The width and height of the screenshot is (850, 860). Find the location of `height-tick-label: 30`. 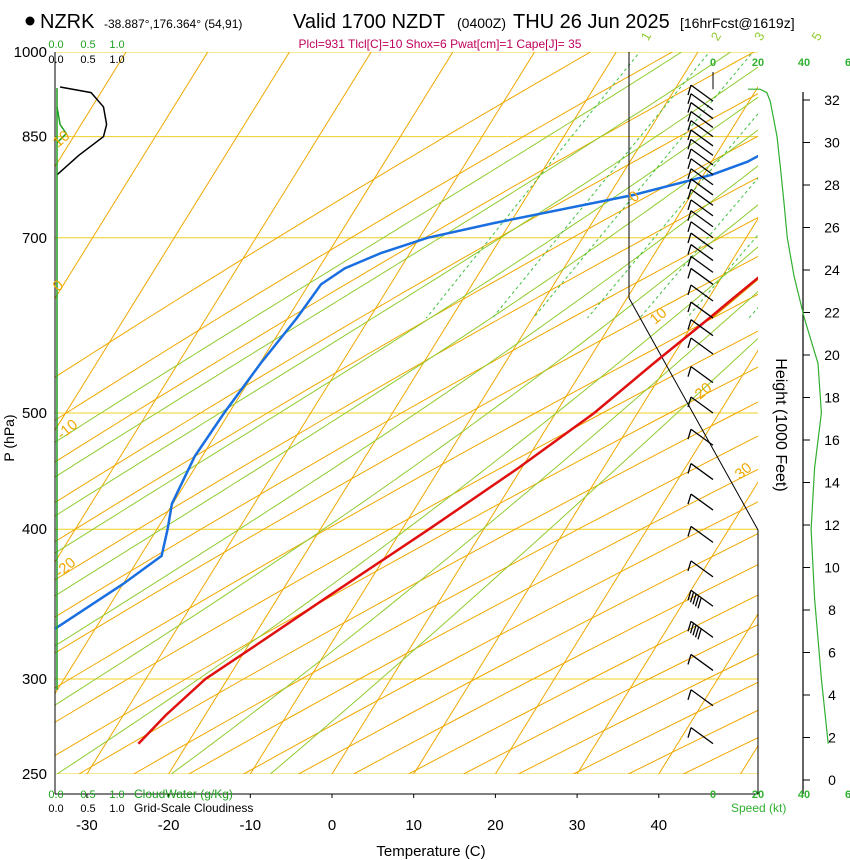

height-tick-label: 30 is located at coordinates (832, 143).